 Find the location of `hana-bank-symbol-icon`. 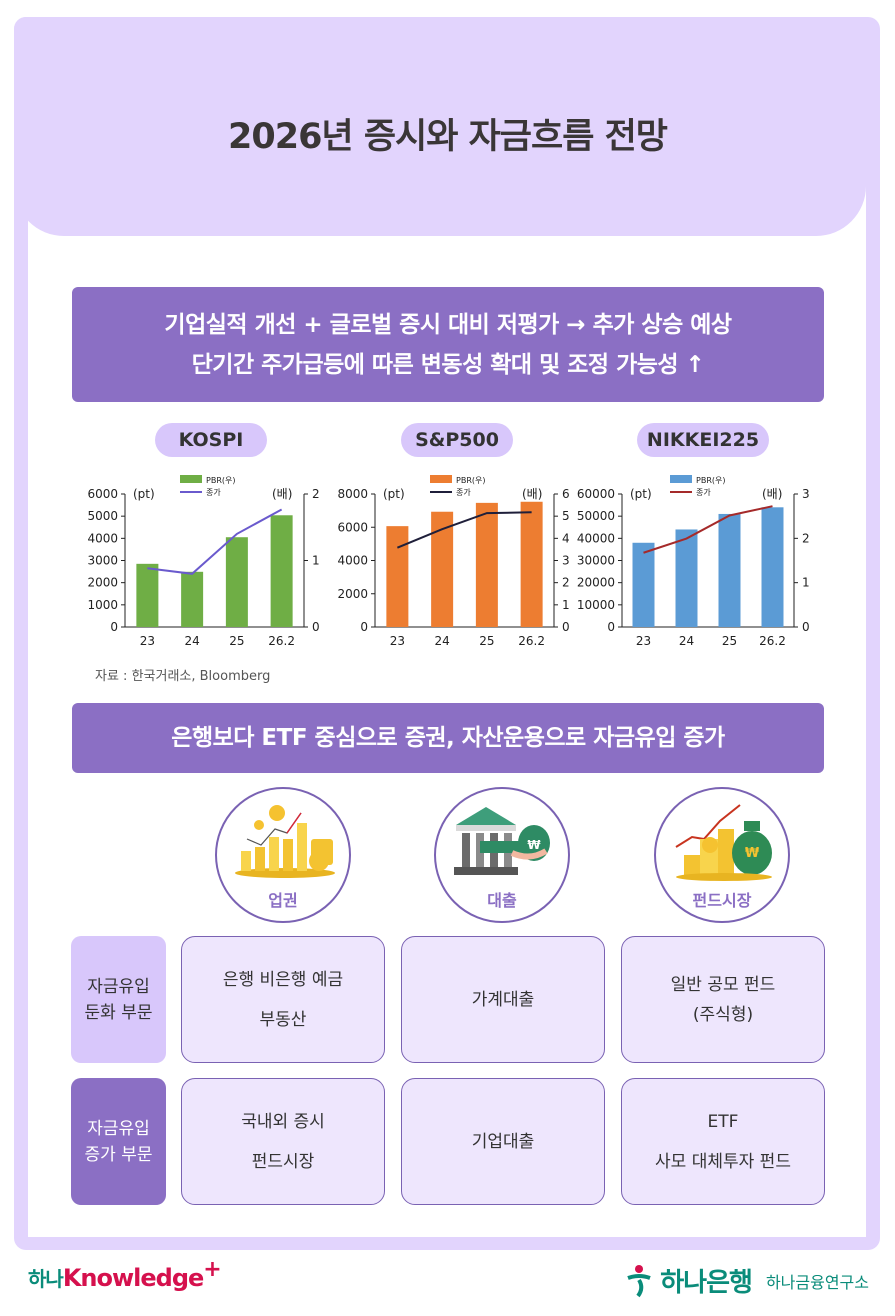

hana-bank-symbol-icon is located at coordinates (639, 1280).